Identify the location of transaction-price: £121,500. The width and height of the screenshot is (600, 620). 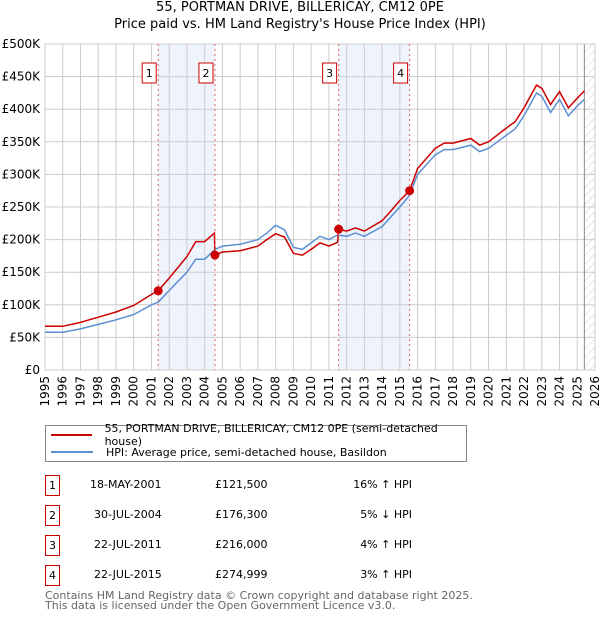
(241, 484).